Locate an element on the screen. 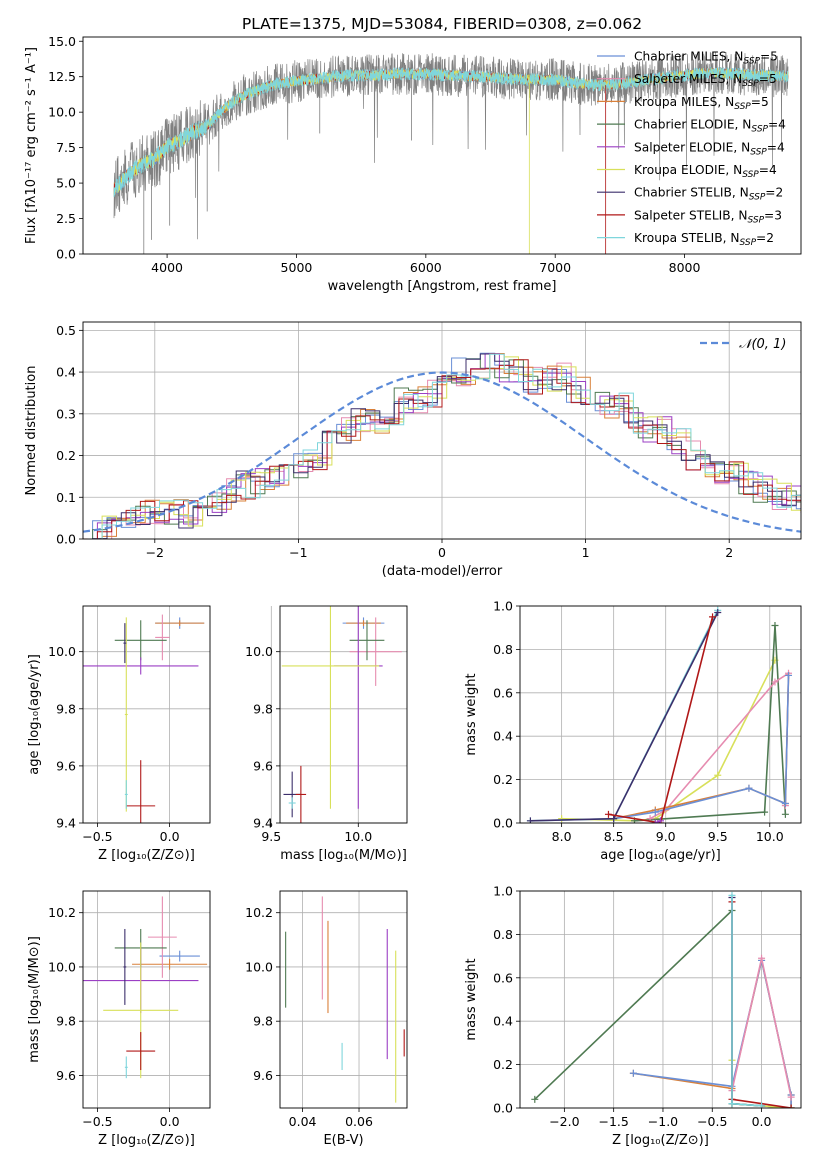 The height and width of the screenshot is (1175, 819). legend-label: Salpeter MILES, NSSP=5 is located at coordinates (705, 80).